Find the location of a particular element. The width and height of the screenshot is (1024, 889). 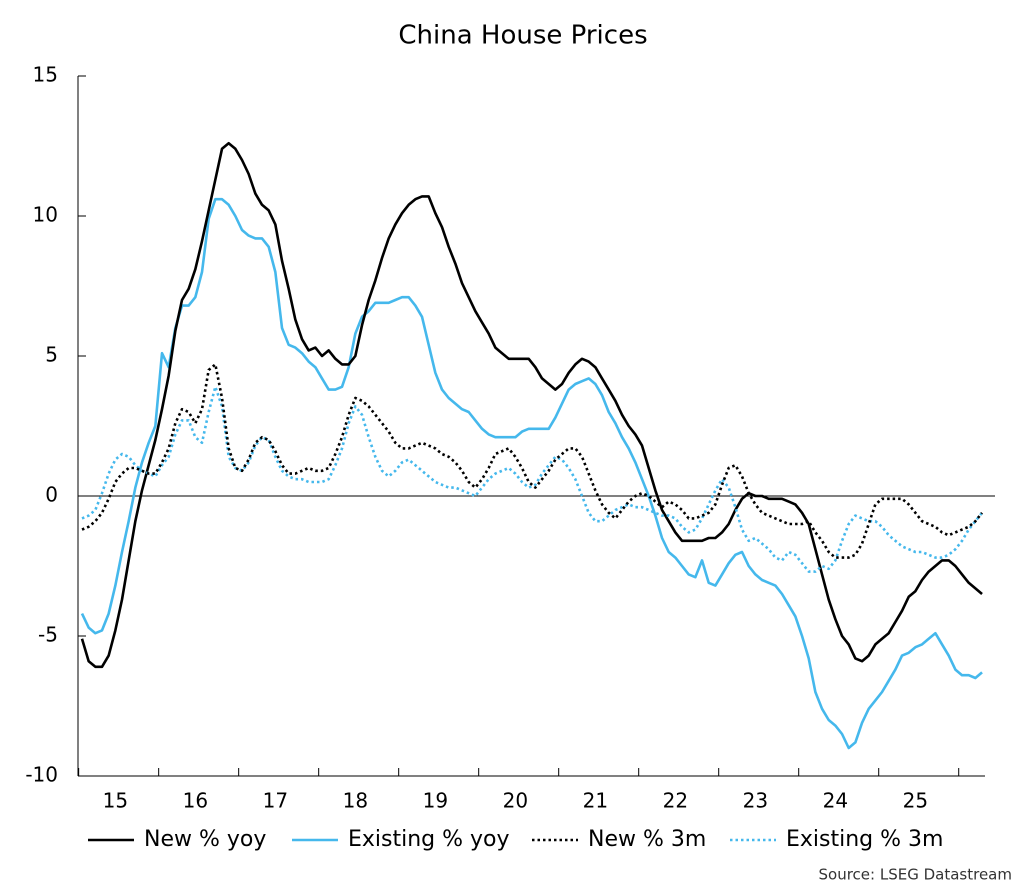

x-tick-label: 19 is located at coordinates (435, 801).